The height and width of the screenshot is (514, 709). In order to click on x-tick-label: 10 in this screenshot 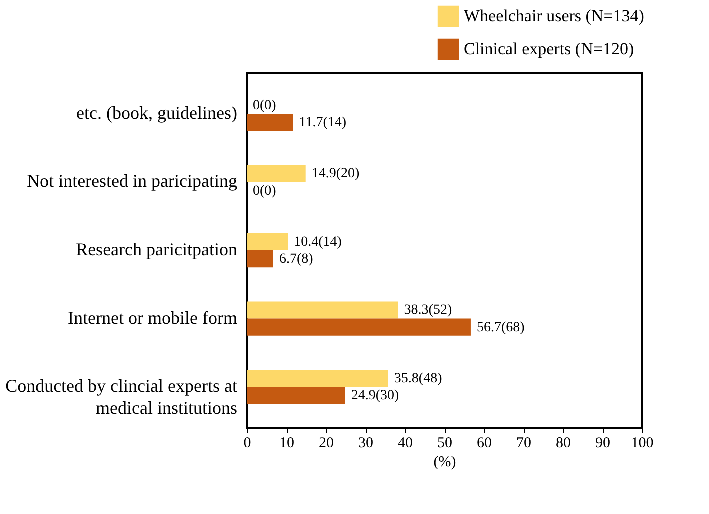, I will do `click(287, 444)`.